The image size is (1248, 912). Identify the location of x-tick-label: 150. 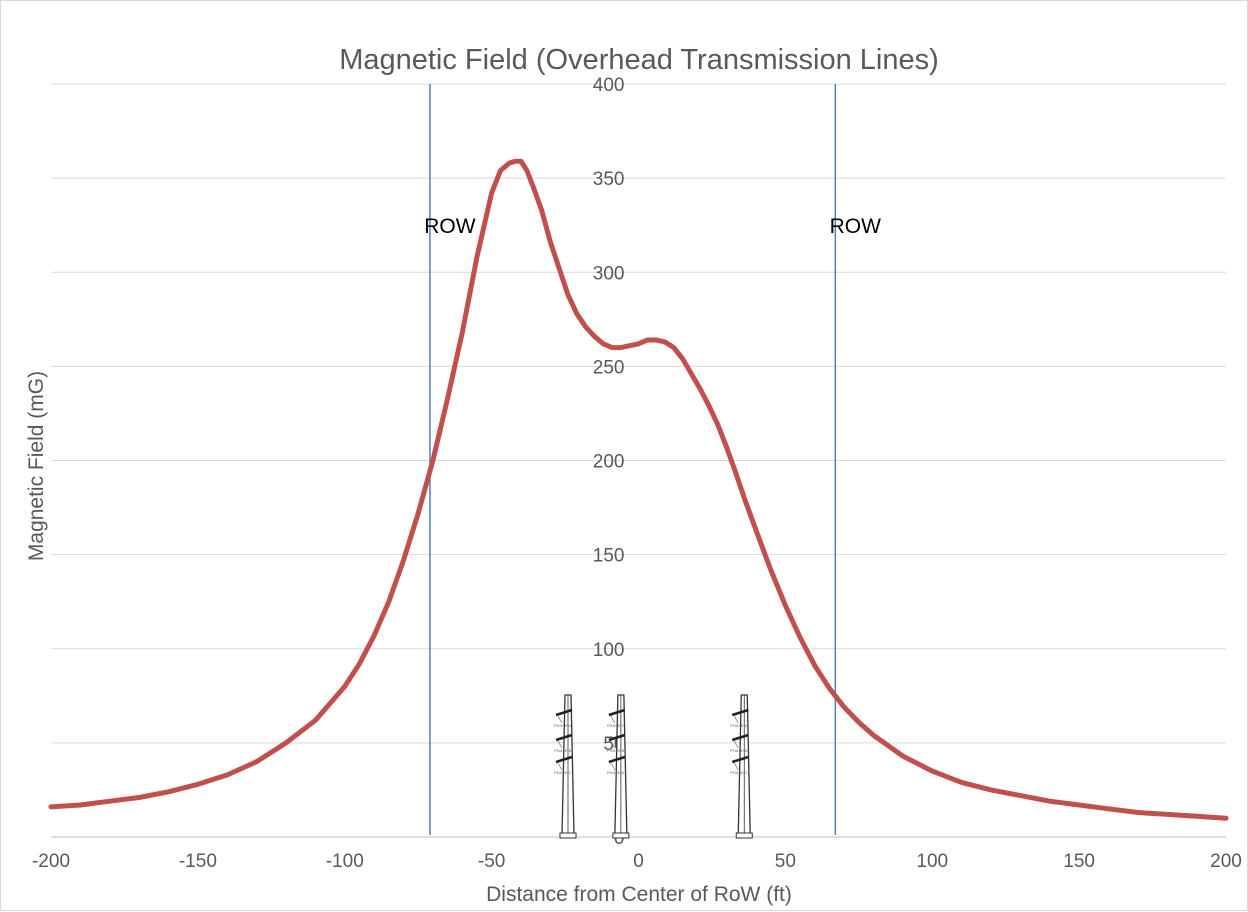
(1079, 861).